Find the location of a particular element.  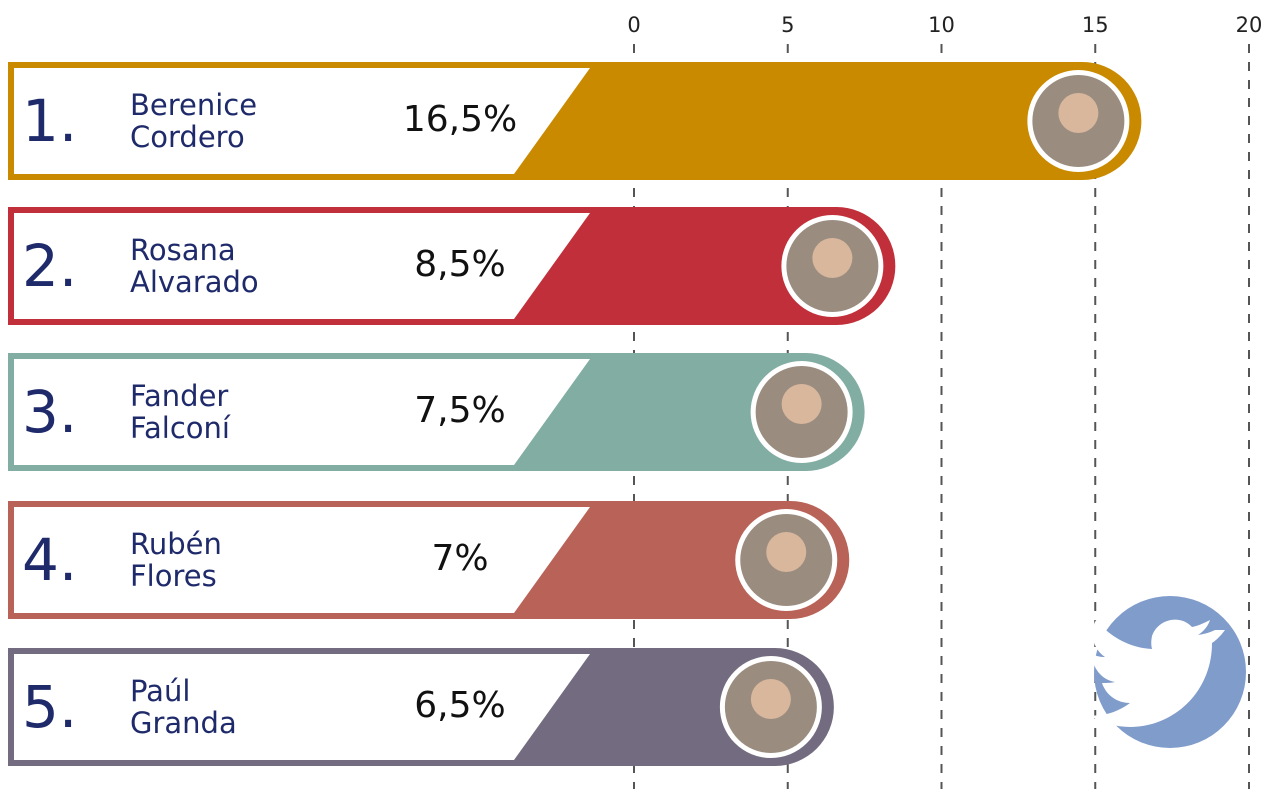

rank: 4. is located at coordinates (49, 560).